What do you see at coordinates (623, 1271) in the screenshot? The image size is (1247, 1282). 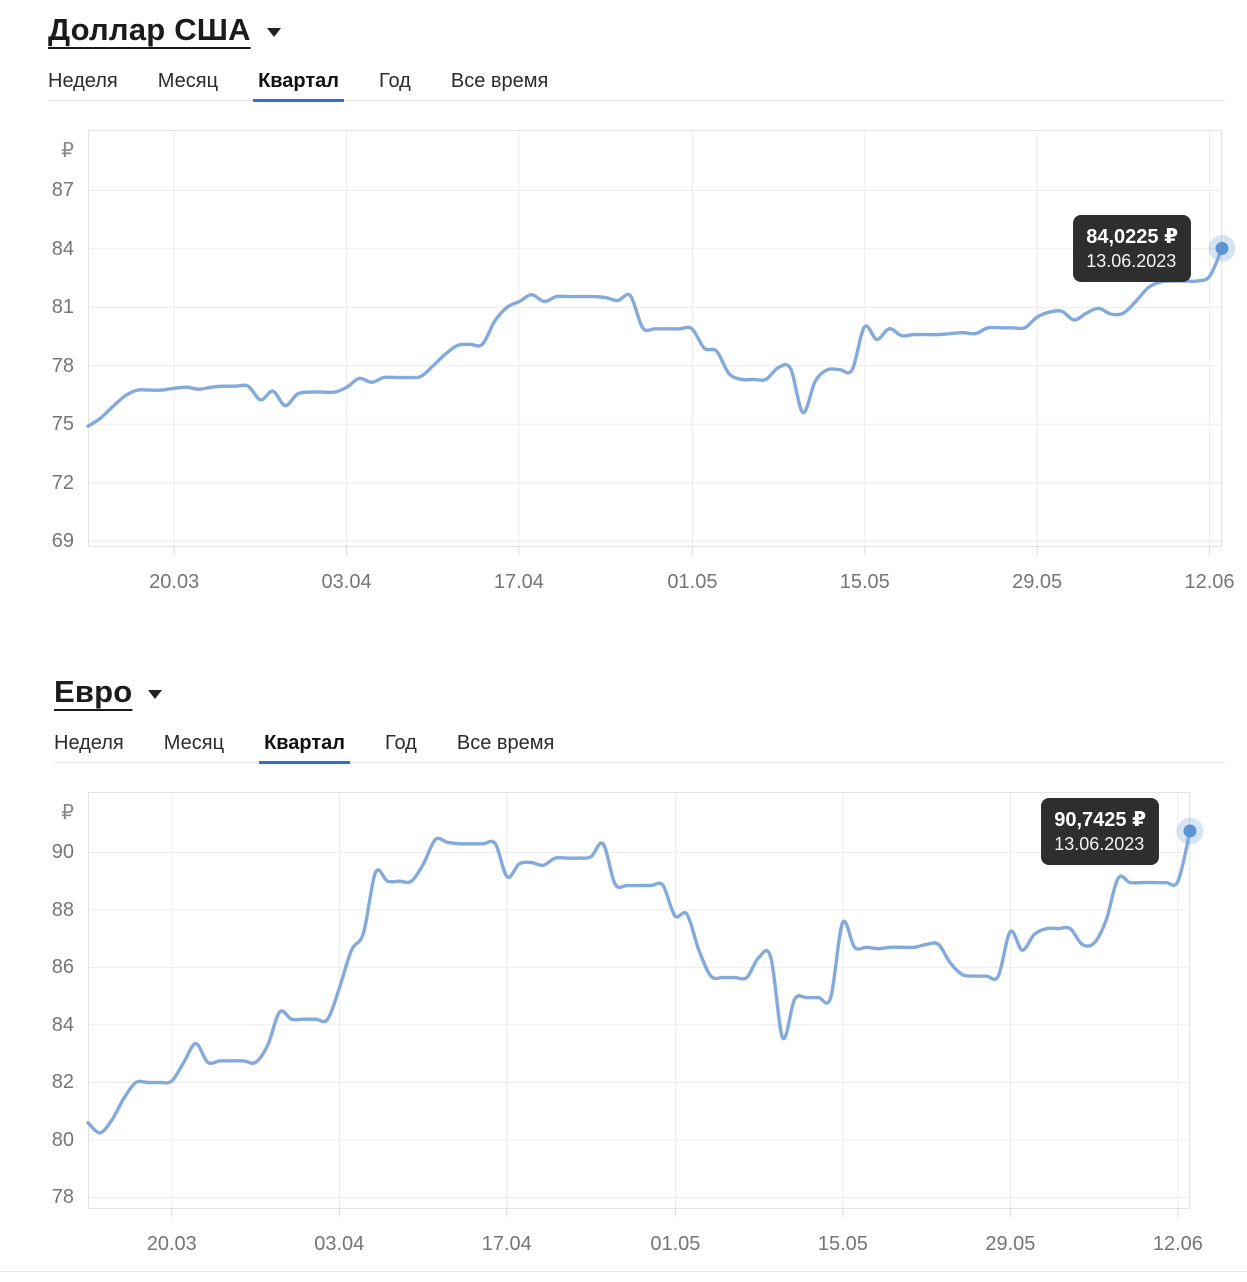 I see `page-bottom-divider` at bounding box center [623, 1271].